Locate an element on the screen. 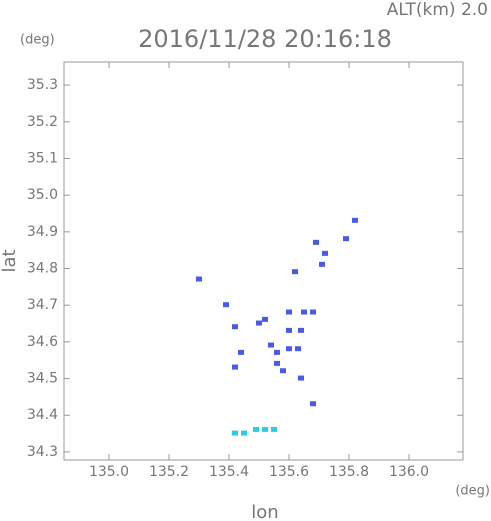 The image size is (491, 521). y-tick-label: 34.4 is located at coordinates (42, 415).